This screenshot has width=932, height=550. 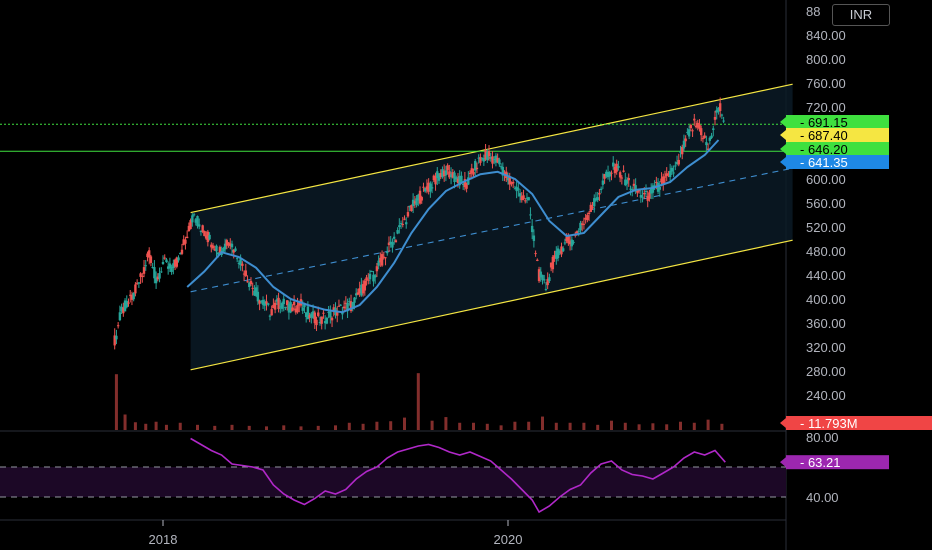 What do you see at coordinates (783, 122) in the screenshot?
I see `price-badge-pointer` at bounding box center [783, 122].